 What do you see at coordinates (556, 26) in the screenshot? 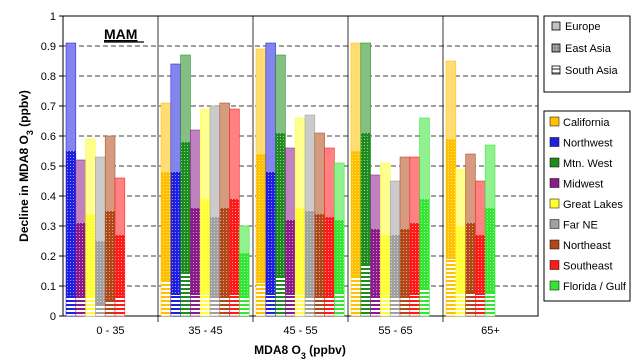
I see `legend-swatch-europe` at bounding box center [556, 26].